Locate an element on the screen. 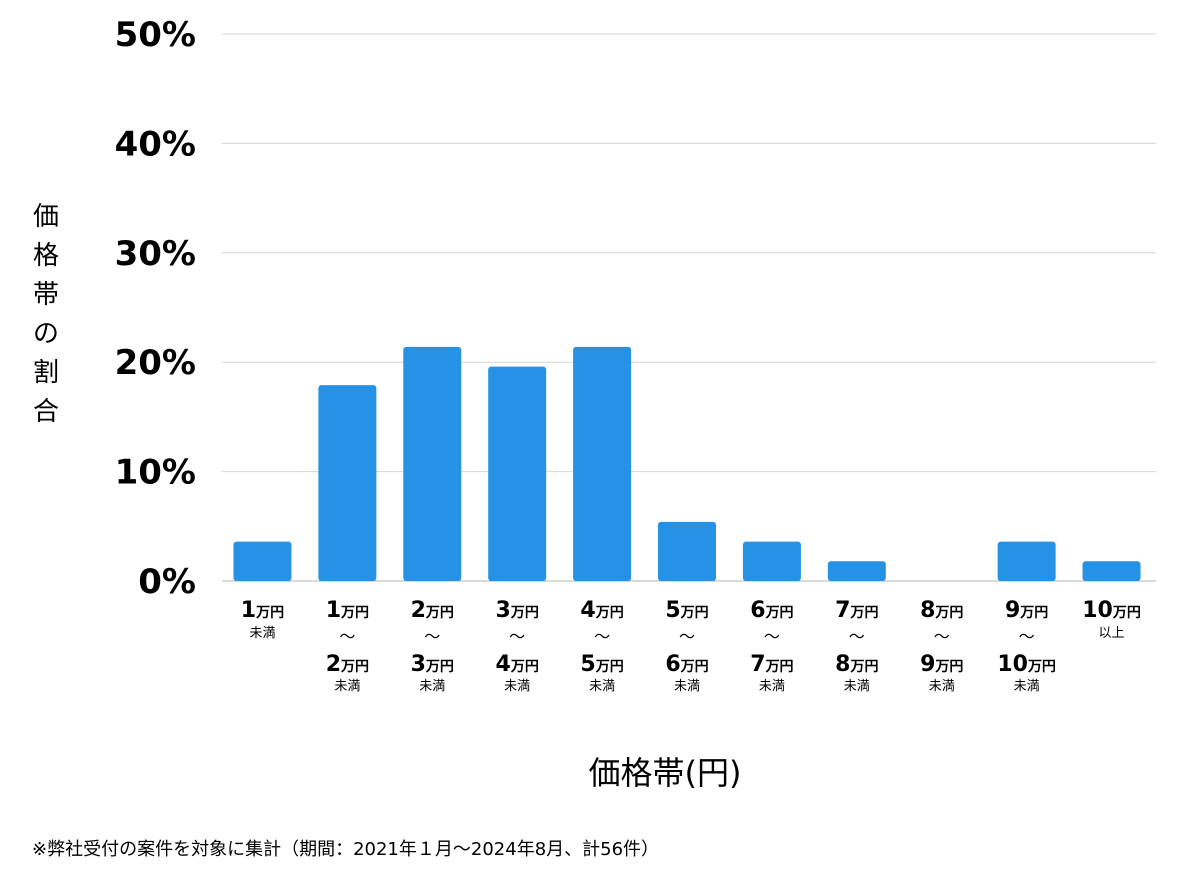 The image size is (1200, 874). x-axis-label: 価格帯(円) is located at coordinates (665, 773).